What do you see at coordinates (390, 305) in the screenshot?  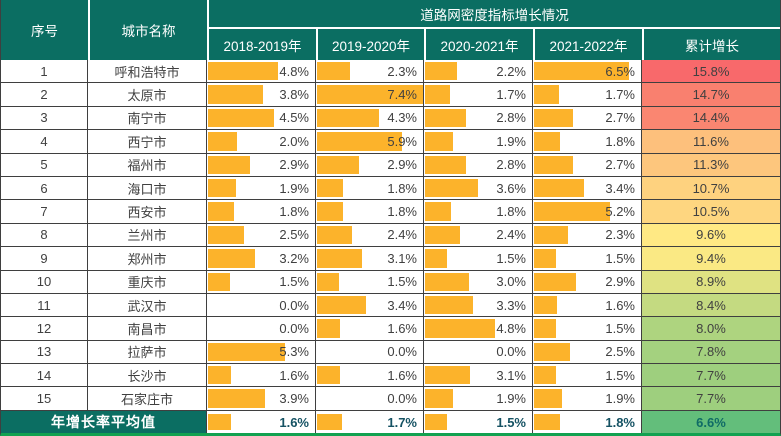 I see `table-row: 11 武汉市 0.0% 3.4% 3.3% 1.6% 8.4%` at bounding box center [390, 305].